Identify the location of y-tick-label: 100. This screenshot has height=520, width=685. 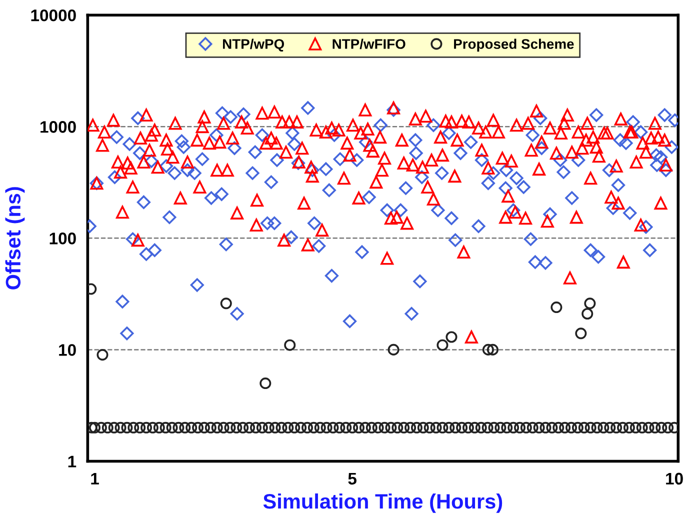
(63, 238).